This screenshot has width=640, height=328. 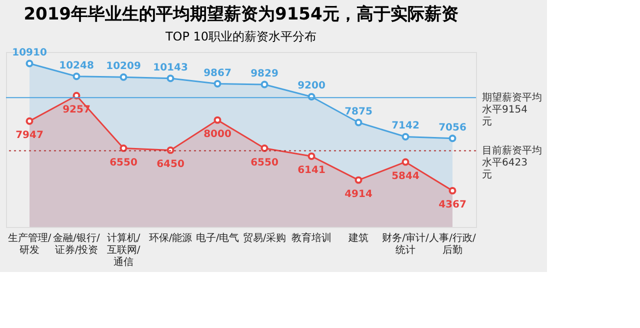 What do you see at coordinates (512, 162) in the screenshot?
I see `ref-line-label: 目前薪资平均水平6423元` at bounding box center [512, 162].